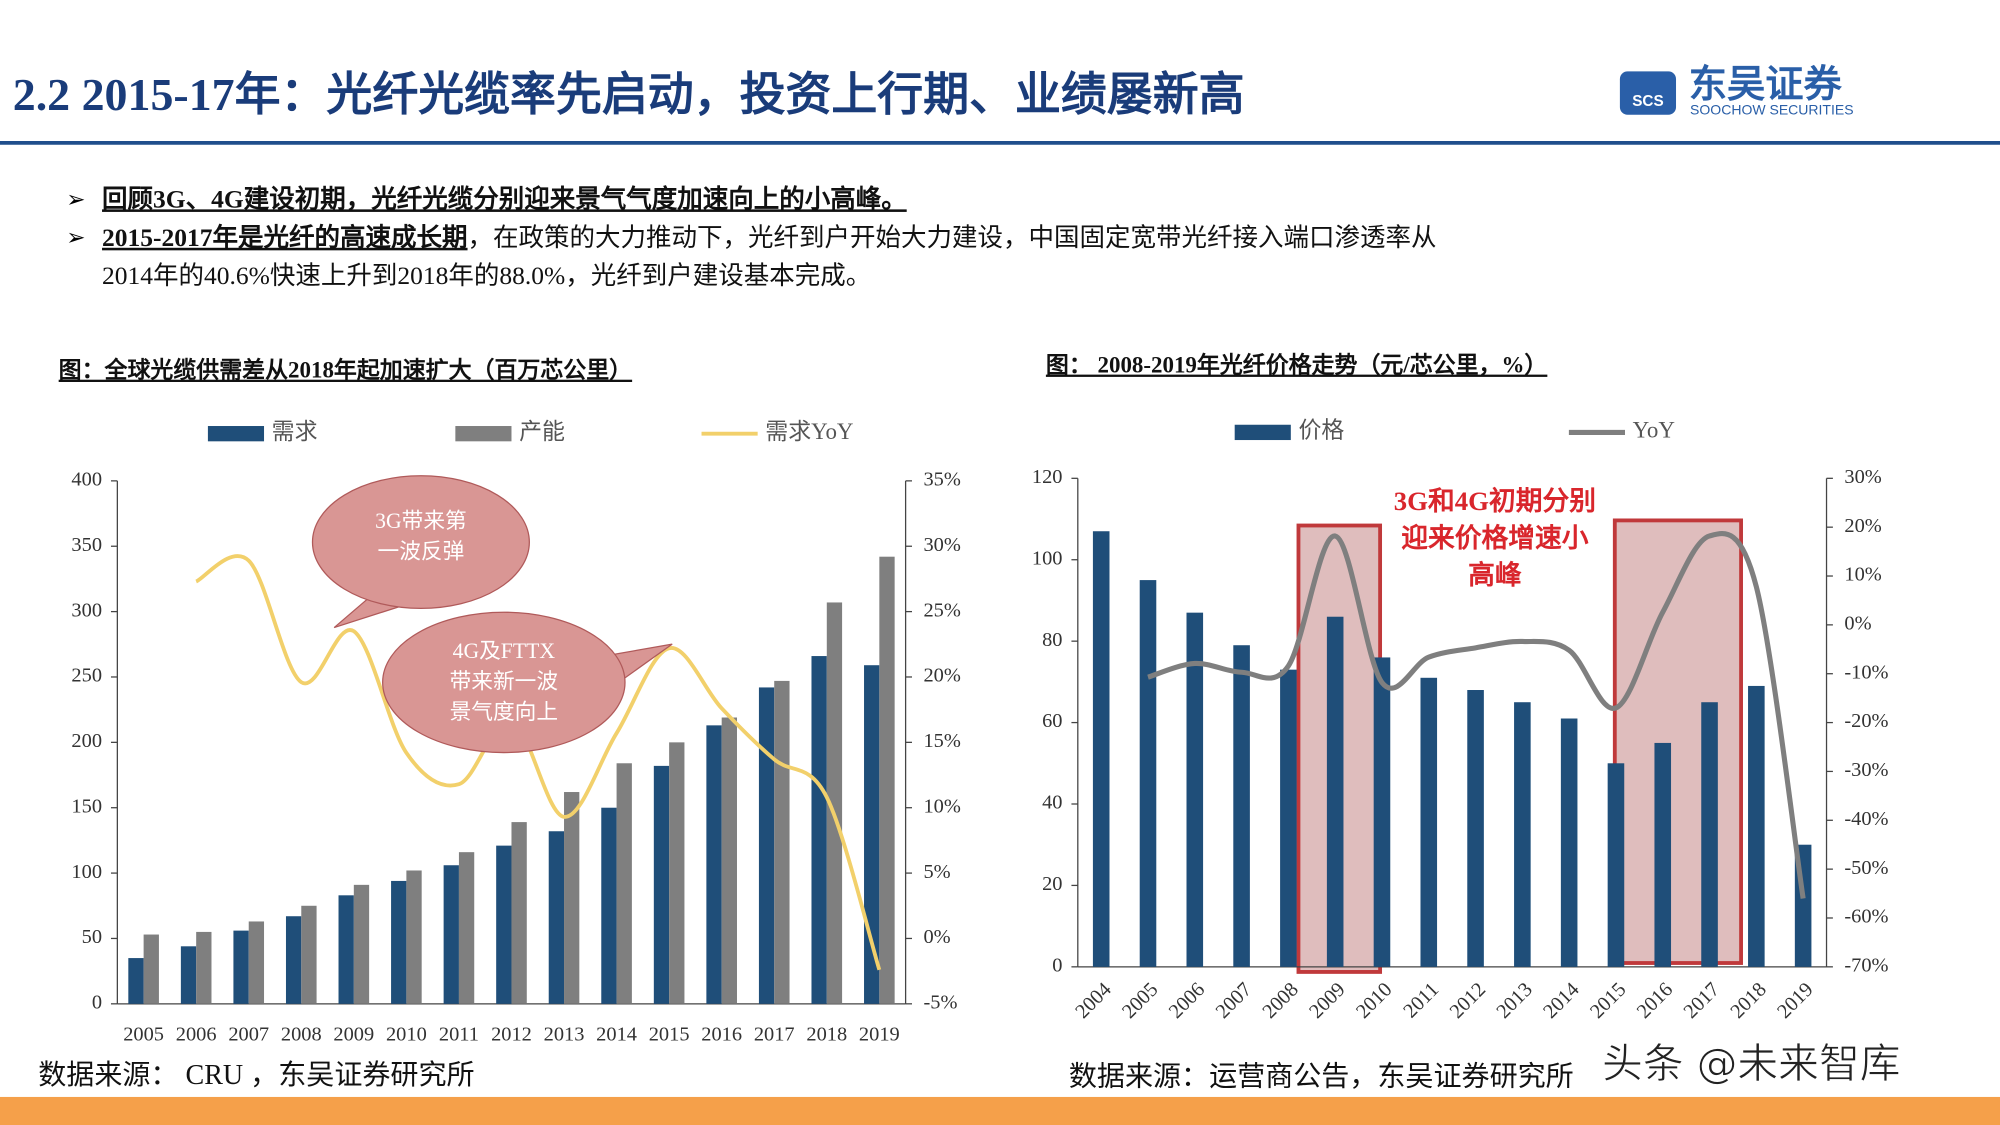 The width and height of the screenshot is (2000, 1125). What do you see at coordinates (97, 1003) in the screenshot?
I see `y-tick-label: 0` at bounding box center [97, 1003].